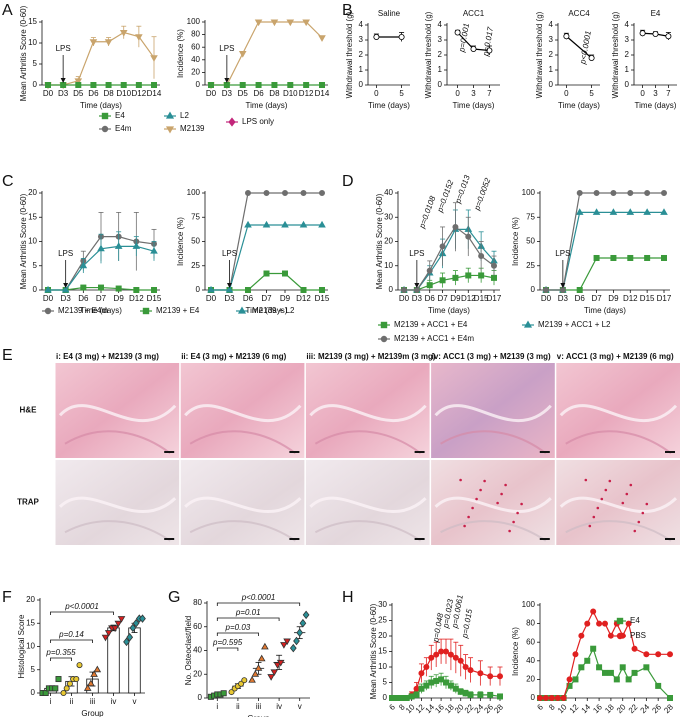  I want to click on y-tick-label: 3, so click(361, 39).